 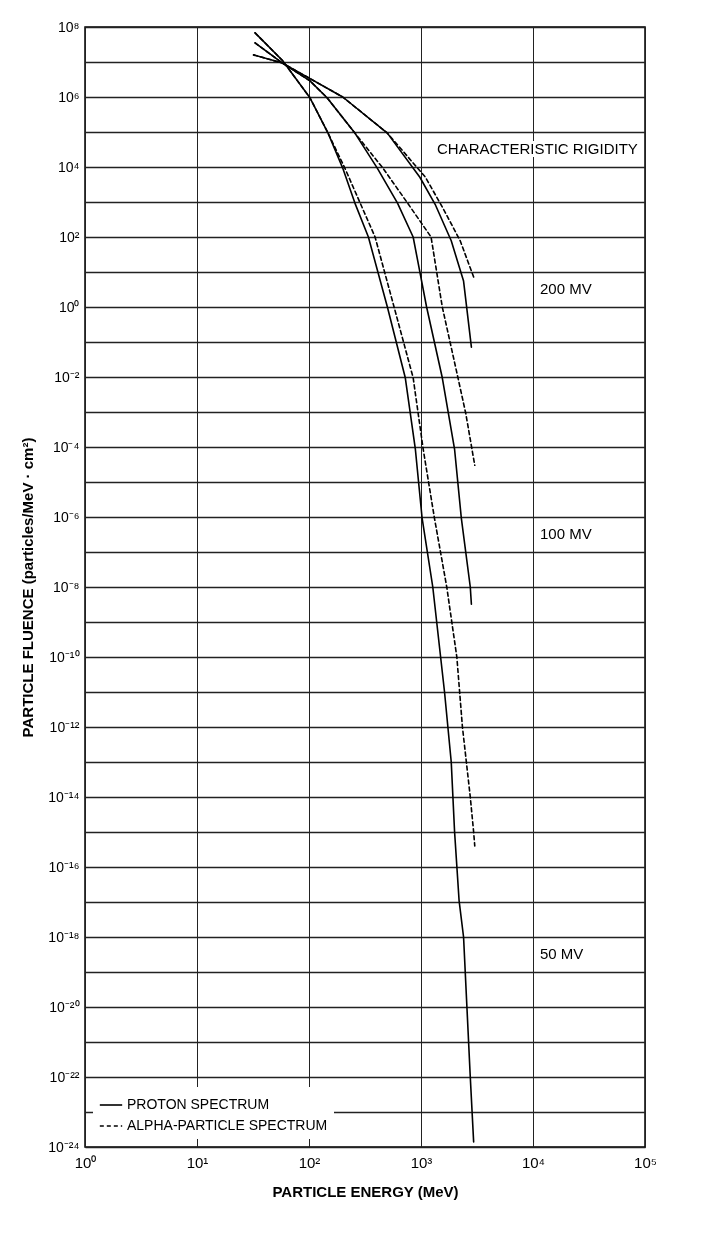 What do you see at coordinates (566, 288) in the screenshot?
I see `annotation: 200 MV` at bounding box center [566, 288].